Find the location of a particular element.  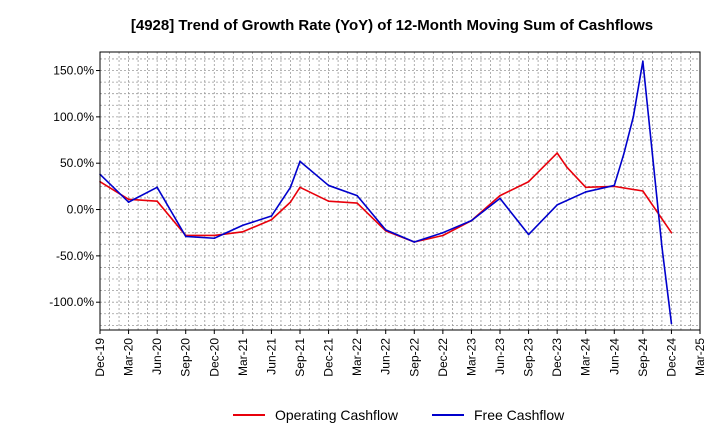

legend-label: Free Cashflow is located at coordinates (519, 415).